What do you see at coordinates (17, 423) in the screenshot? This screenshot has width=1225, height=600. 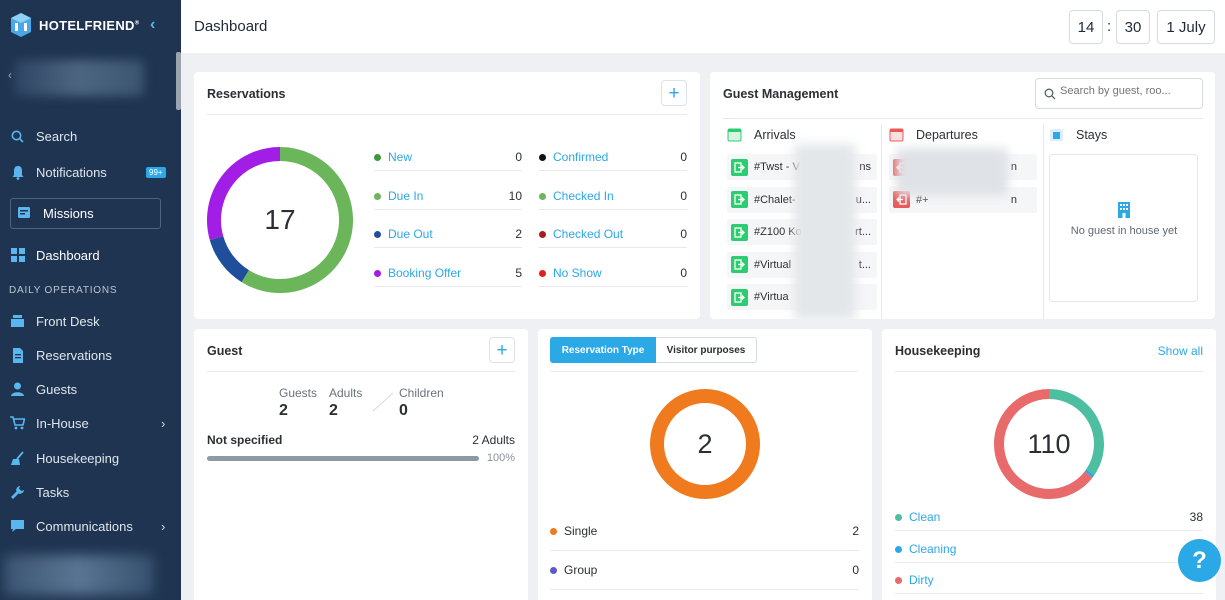 I see `cart-icon` at bounding box center [17, 423].